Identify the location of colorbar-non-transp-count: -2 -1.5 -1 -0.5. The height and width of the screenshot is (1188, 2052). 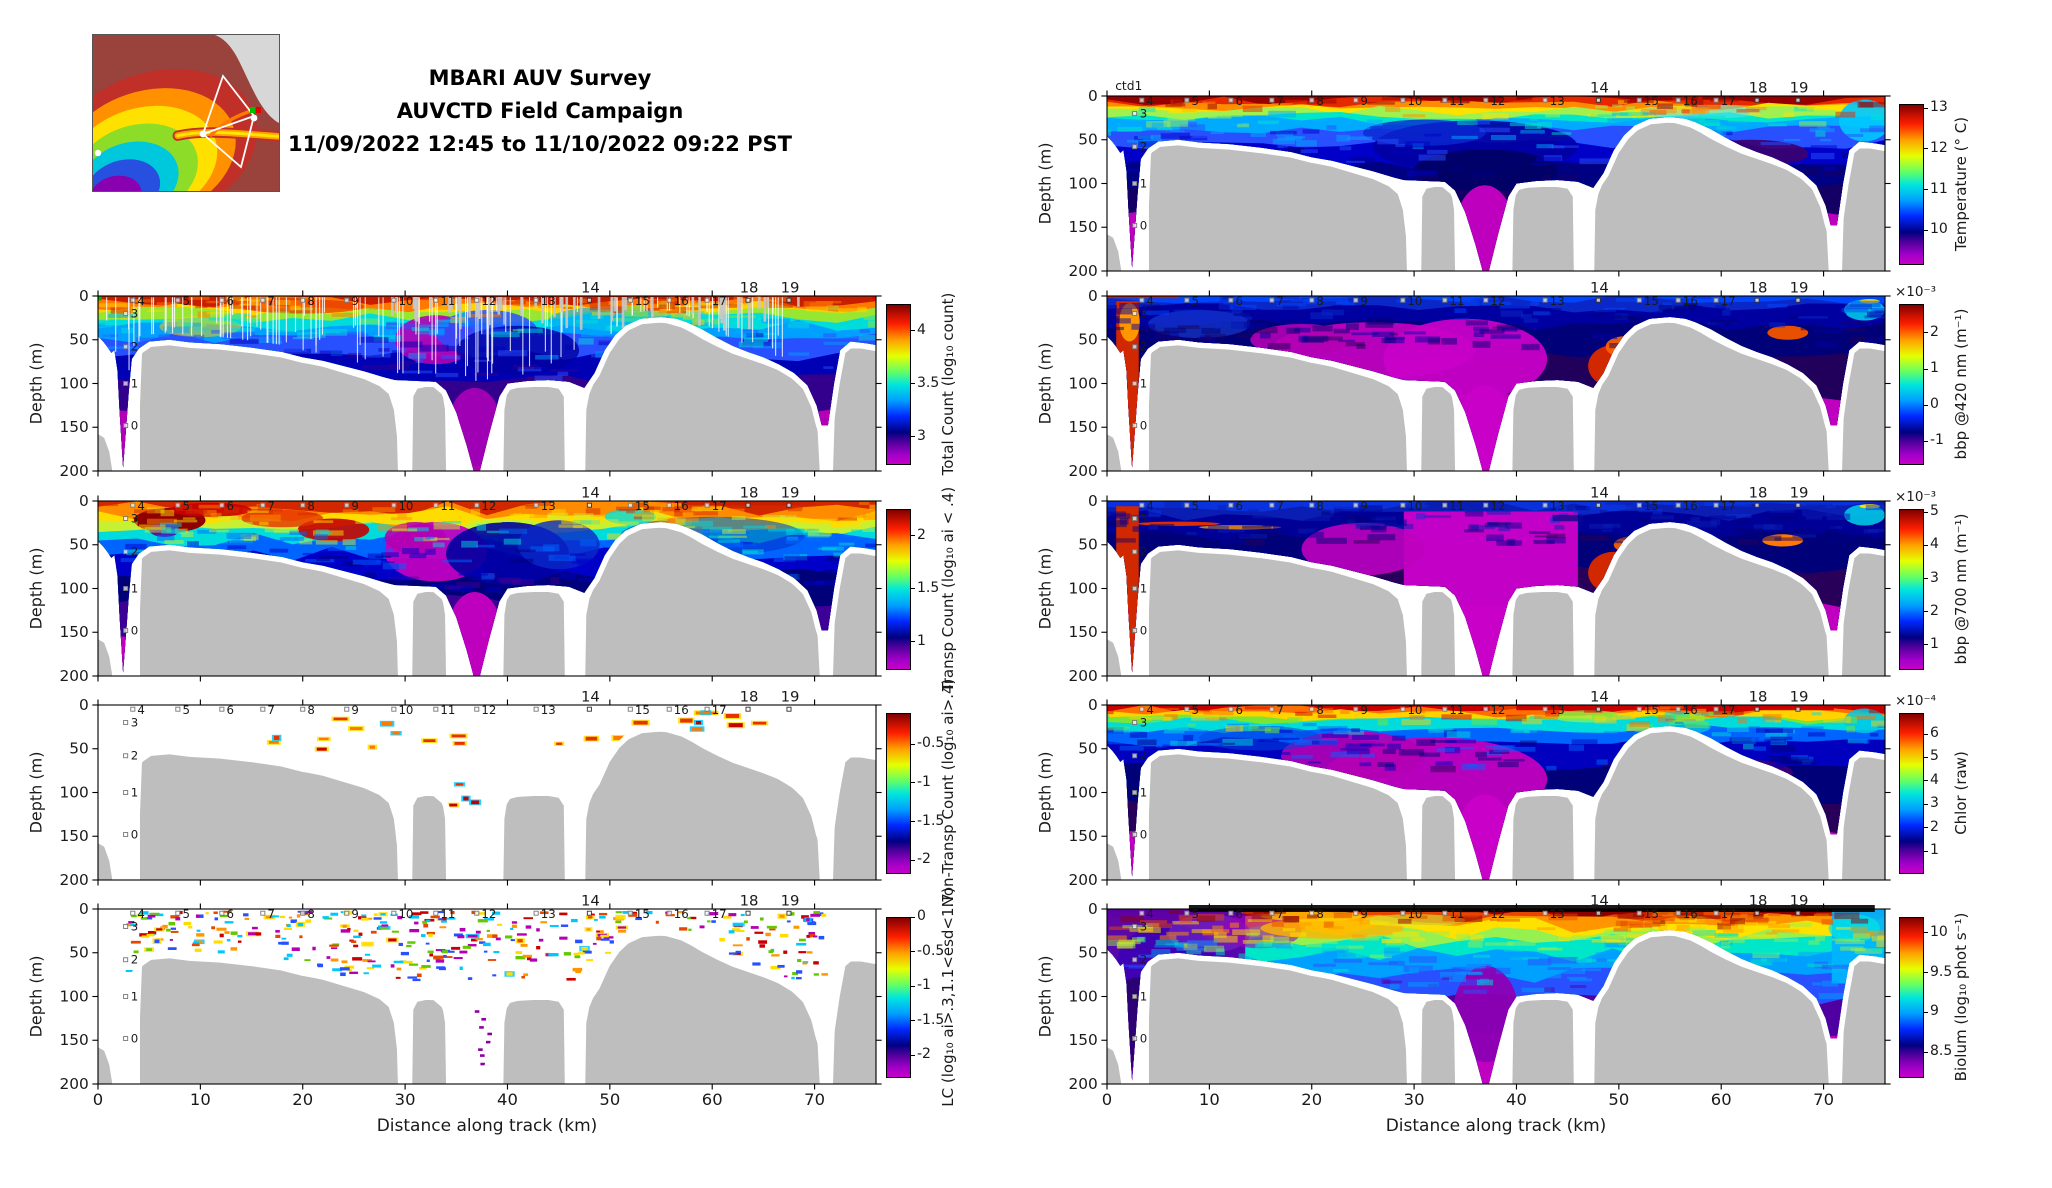
(946, 792).